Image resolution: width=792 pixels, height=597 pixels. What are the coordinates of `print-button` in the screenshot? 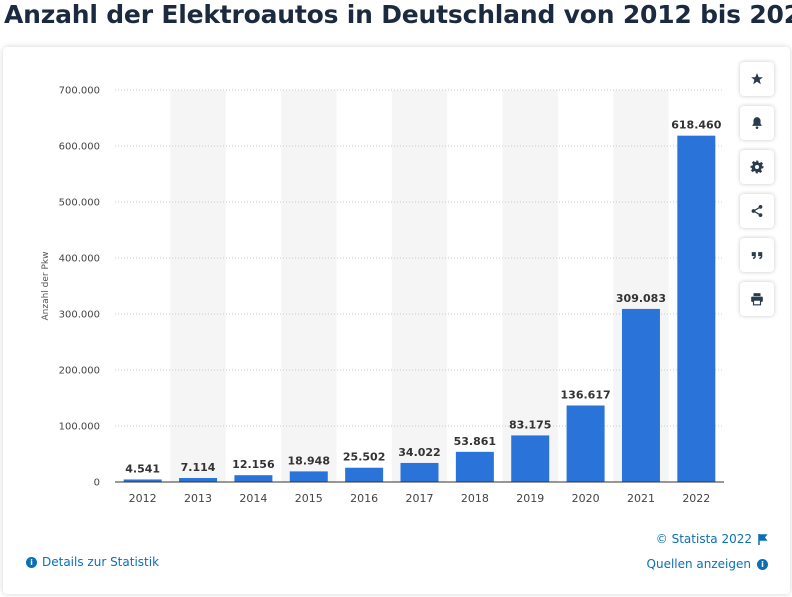 It's located at (757, 299).